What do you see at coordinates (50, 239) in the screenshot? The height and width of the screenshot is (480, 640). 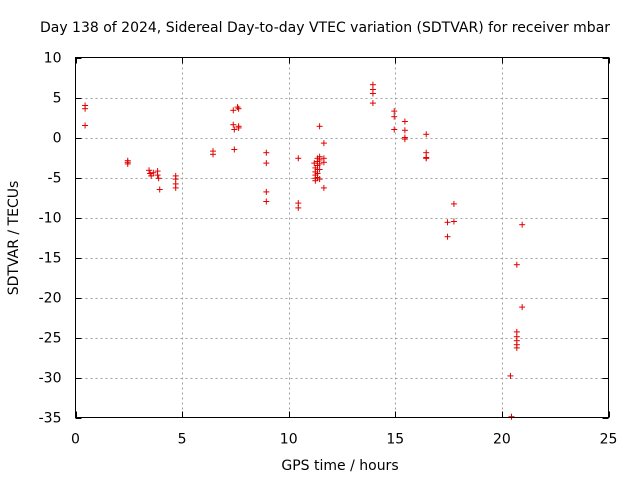 I see `y-axis-tick-labels: 10 5 0 -5 -10 -15 -20 -25 -30 -35` at bounding box center [50, 239].